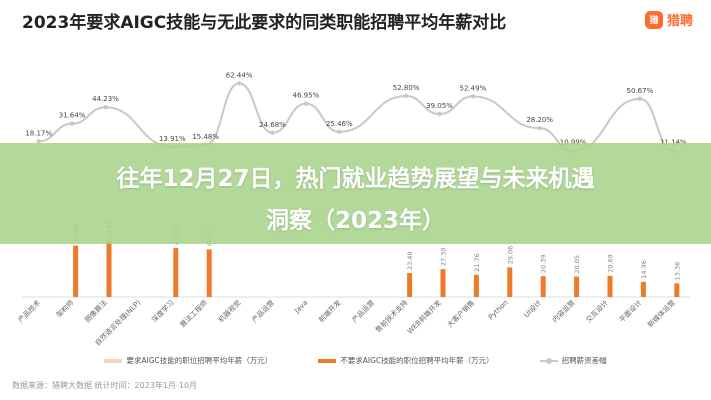 The width and height of the screenshot is (711, 400). Describe the element at coordinates (444, 257) in the screenshot. I see `bar-value-label: 27.30` at that location.